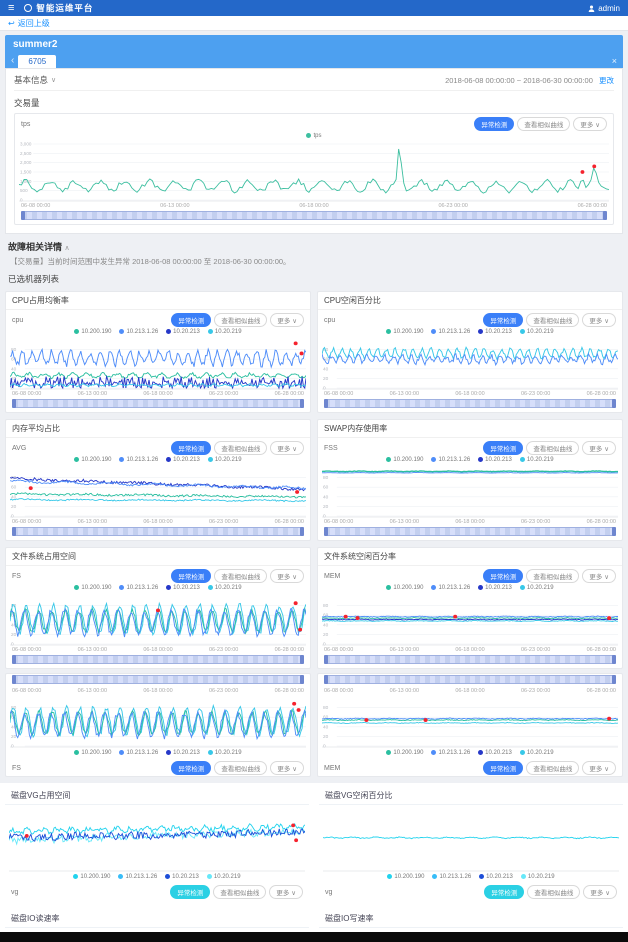 The image size is (628, 942). I want to click on basic-info-label: 基本信息, so click(31, 80).